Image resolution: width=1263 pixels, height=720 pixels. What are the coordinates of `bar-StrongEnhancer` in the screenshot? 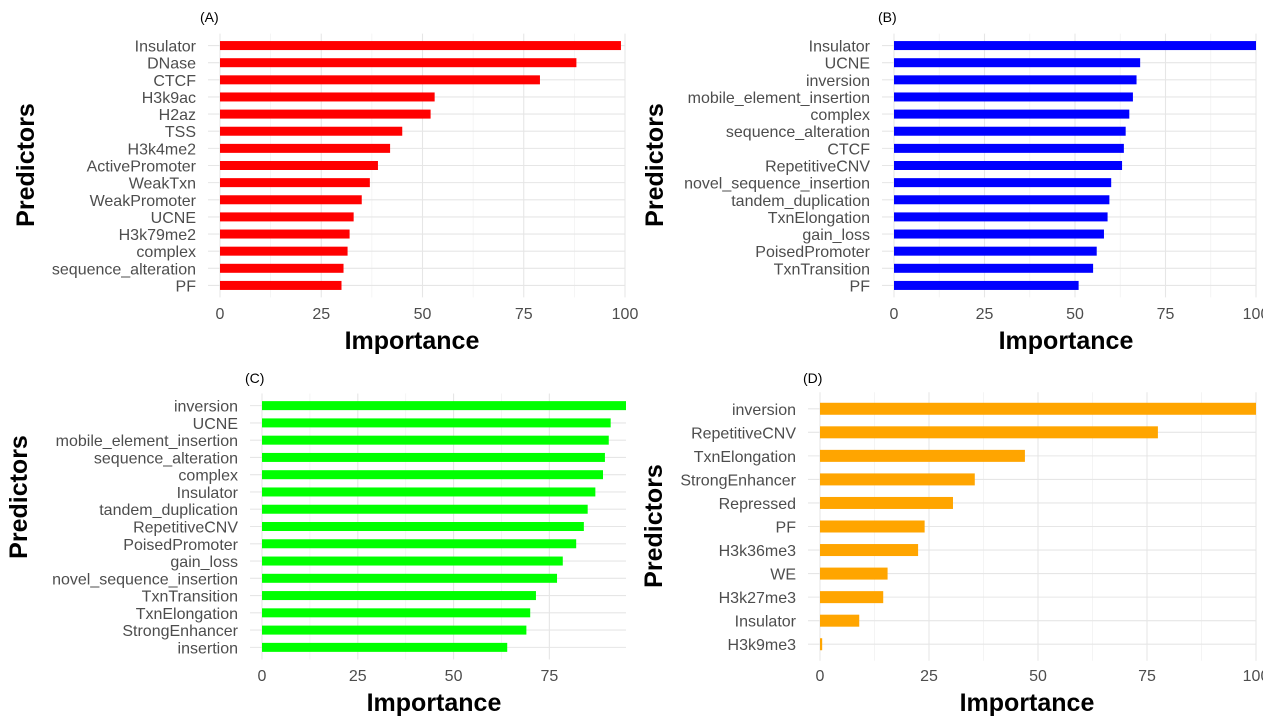 It's located at (897, 479).